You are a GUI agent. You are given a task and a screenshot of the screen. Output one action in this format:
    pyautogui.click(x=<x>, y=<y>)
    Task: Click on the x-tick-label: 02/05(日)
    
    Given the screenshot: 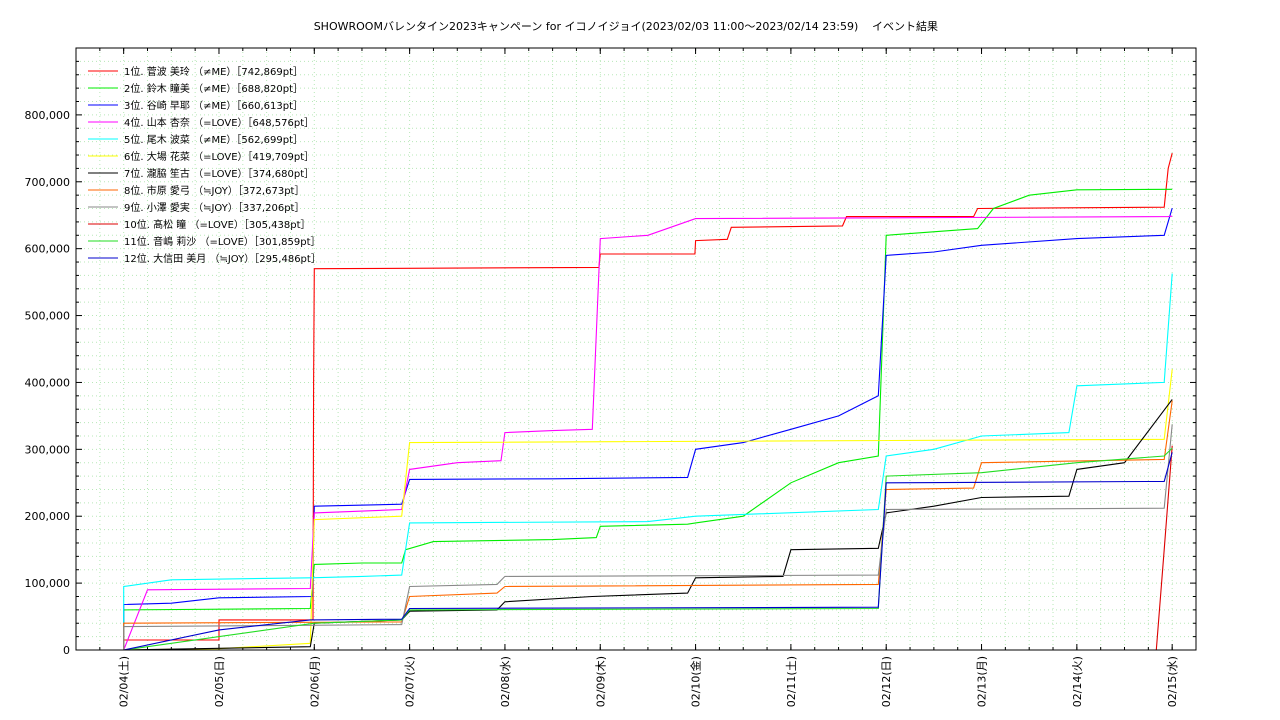 What is the action you would take?
    pyautogui.click(x=219, y=681)
    